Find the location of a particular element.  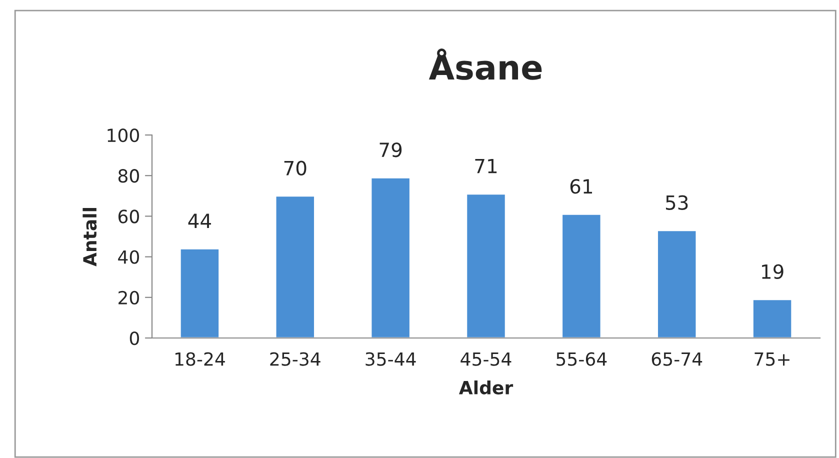

y-tick-label: 20 is located at coordinates (128, 297).